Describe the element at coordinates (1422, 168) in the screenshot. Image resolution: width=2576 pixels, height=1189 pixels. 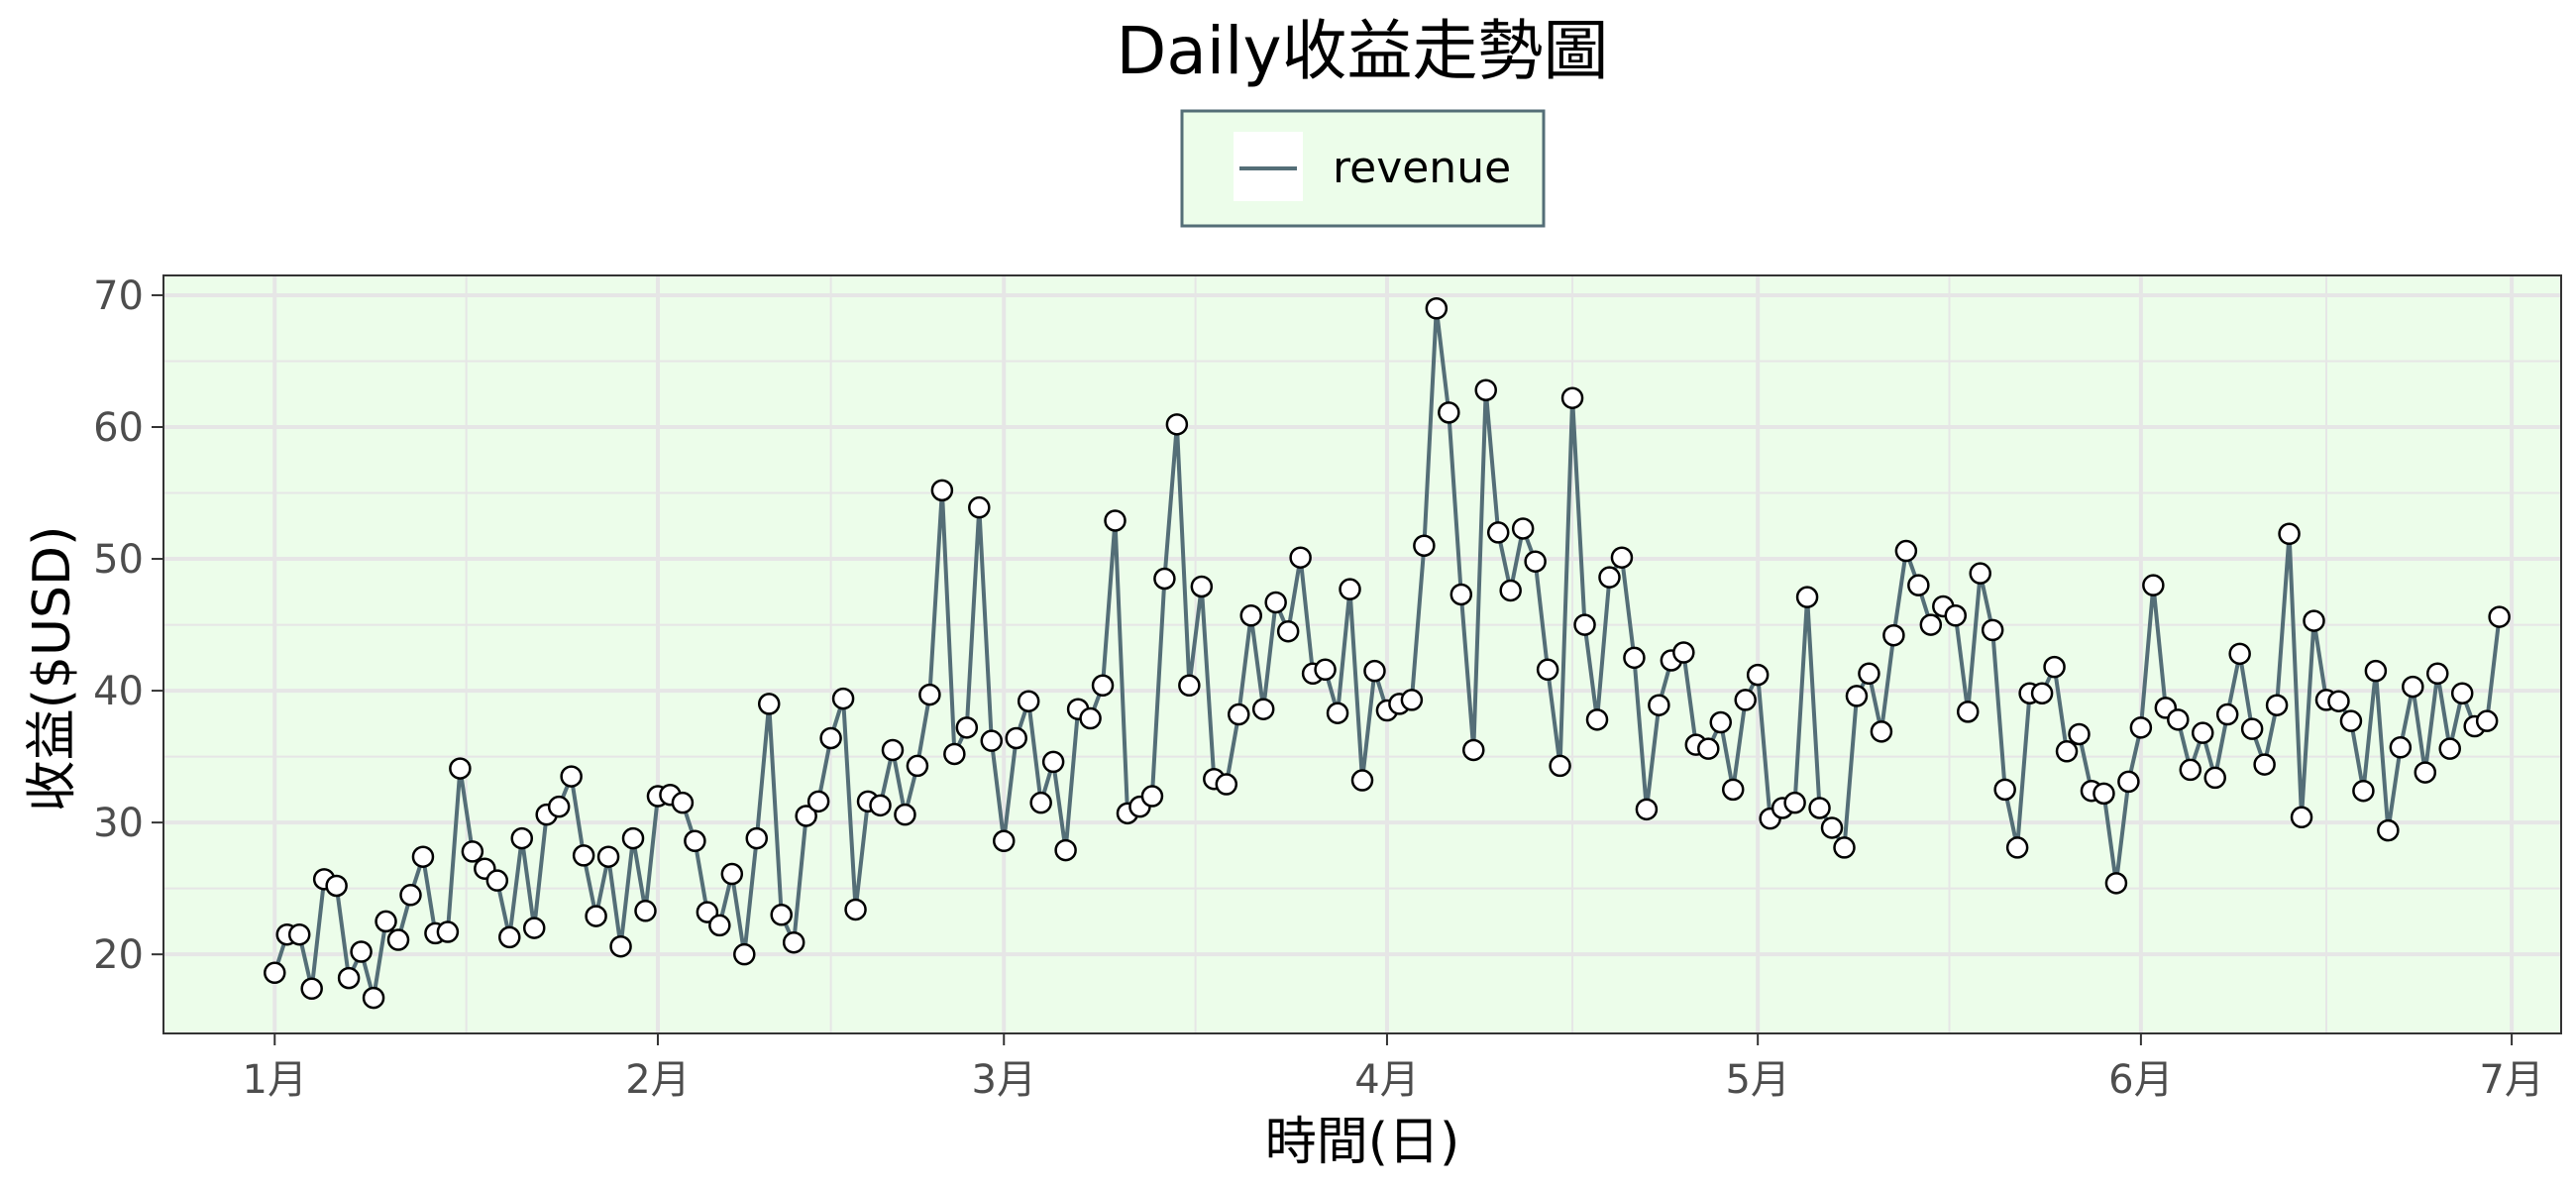
I see `legend-label-revenue: revenue` at that location.